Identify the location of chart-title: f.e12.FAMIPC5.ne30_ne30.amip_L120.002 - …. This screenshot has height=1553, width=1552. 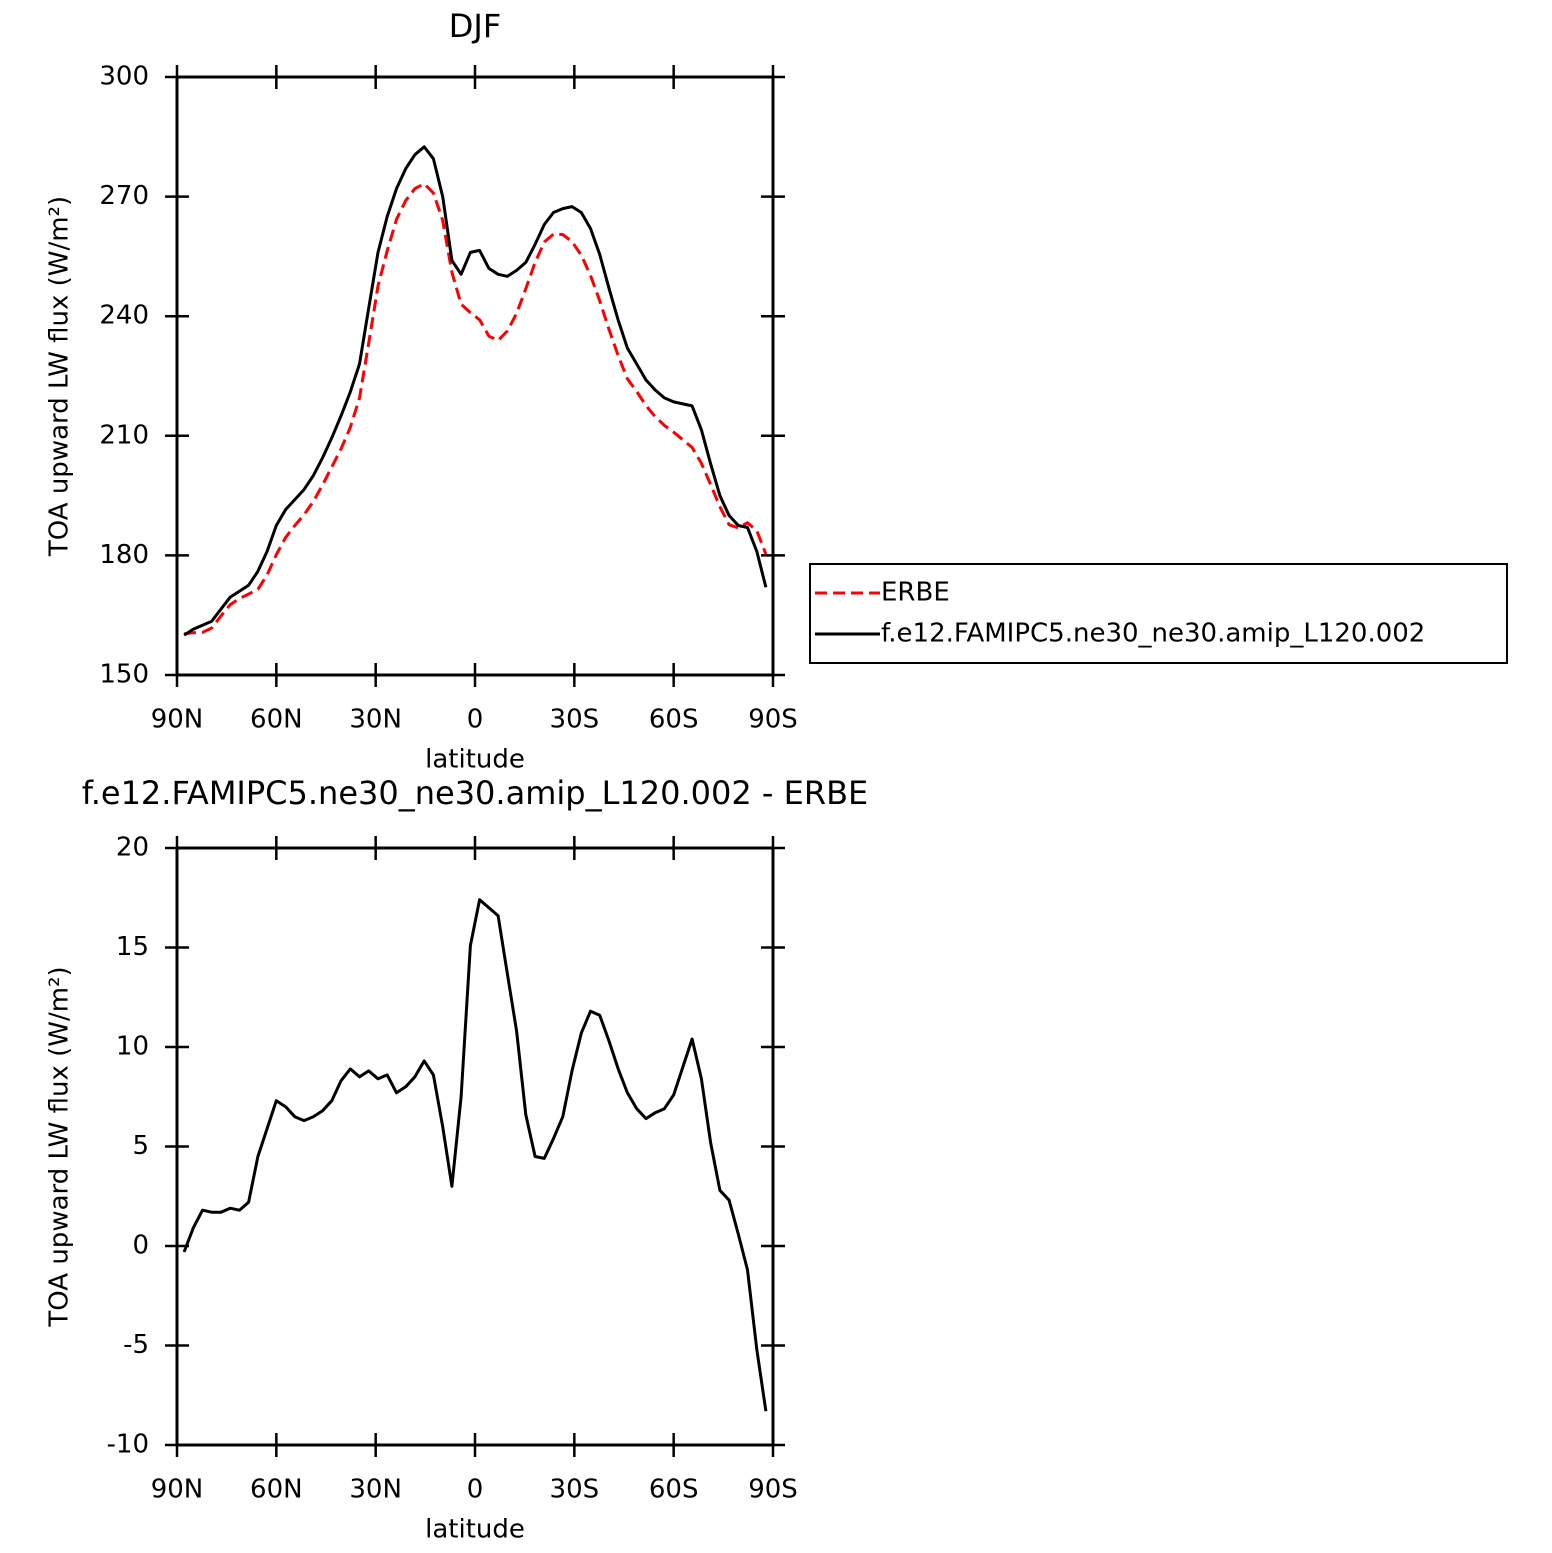
(475, 793).